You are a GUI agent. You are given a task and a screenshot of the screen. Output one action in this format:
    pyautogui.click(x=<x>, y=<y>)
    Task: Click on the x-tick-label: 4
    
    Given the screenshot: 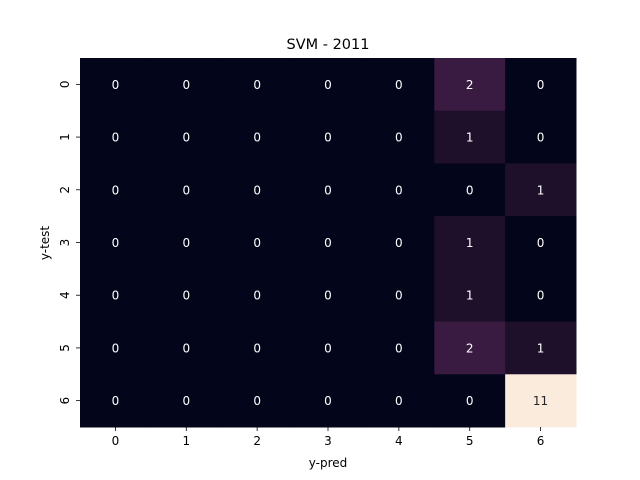 What is the action you would take?
    pyautogui.click(x=399, y=441)
    